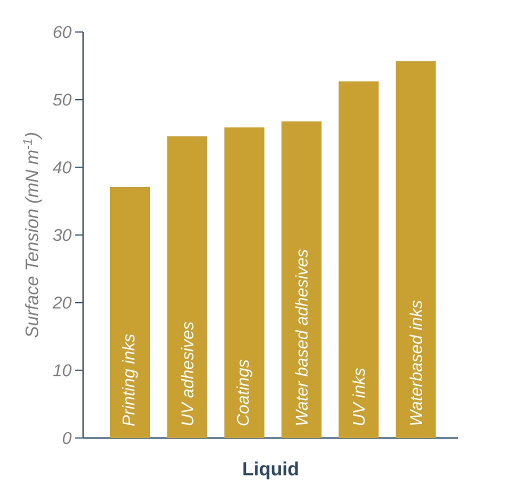  I want to click on x-tick-label: Printing inks, so click(130, 380).